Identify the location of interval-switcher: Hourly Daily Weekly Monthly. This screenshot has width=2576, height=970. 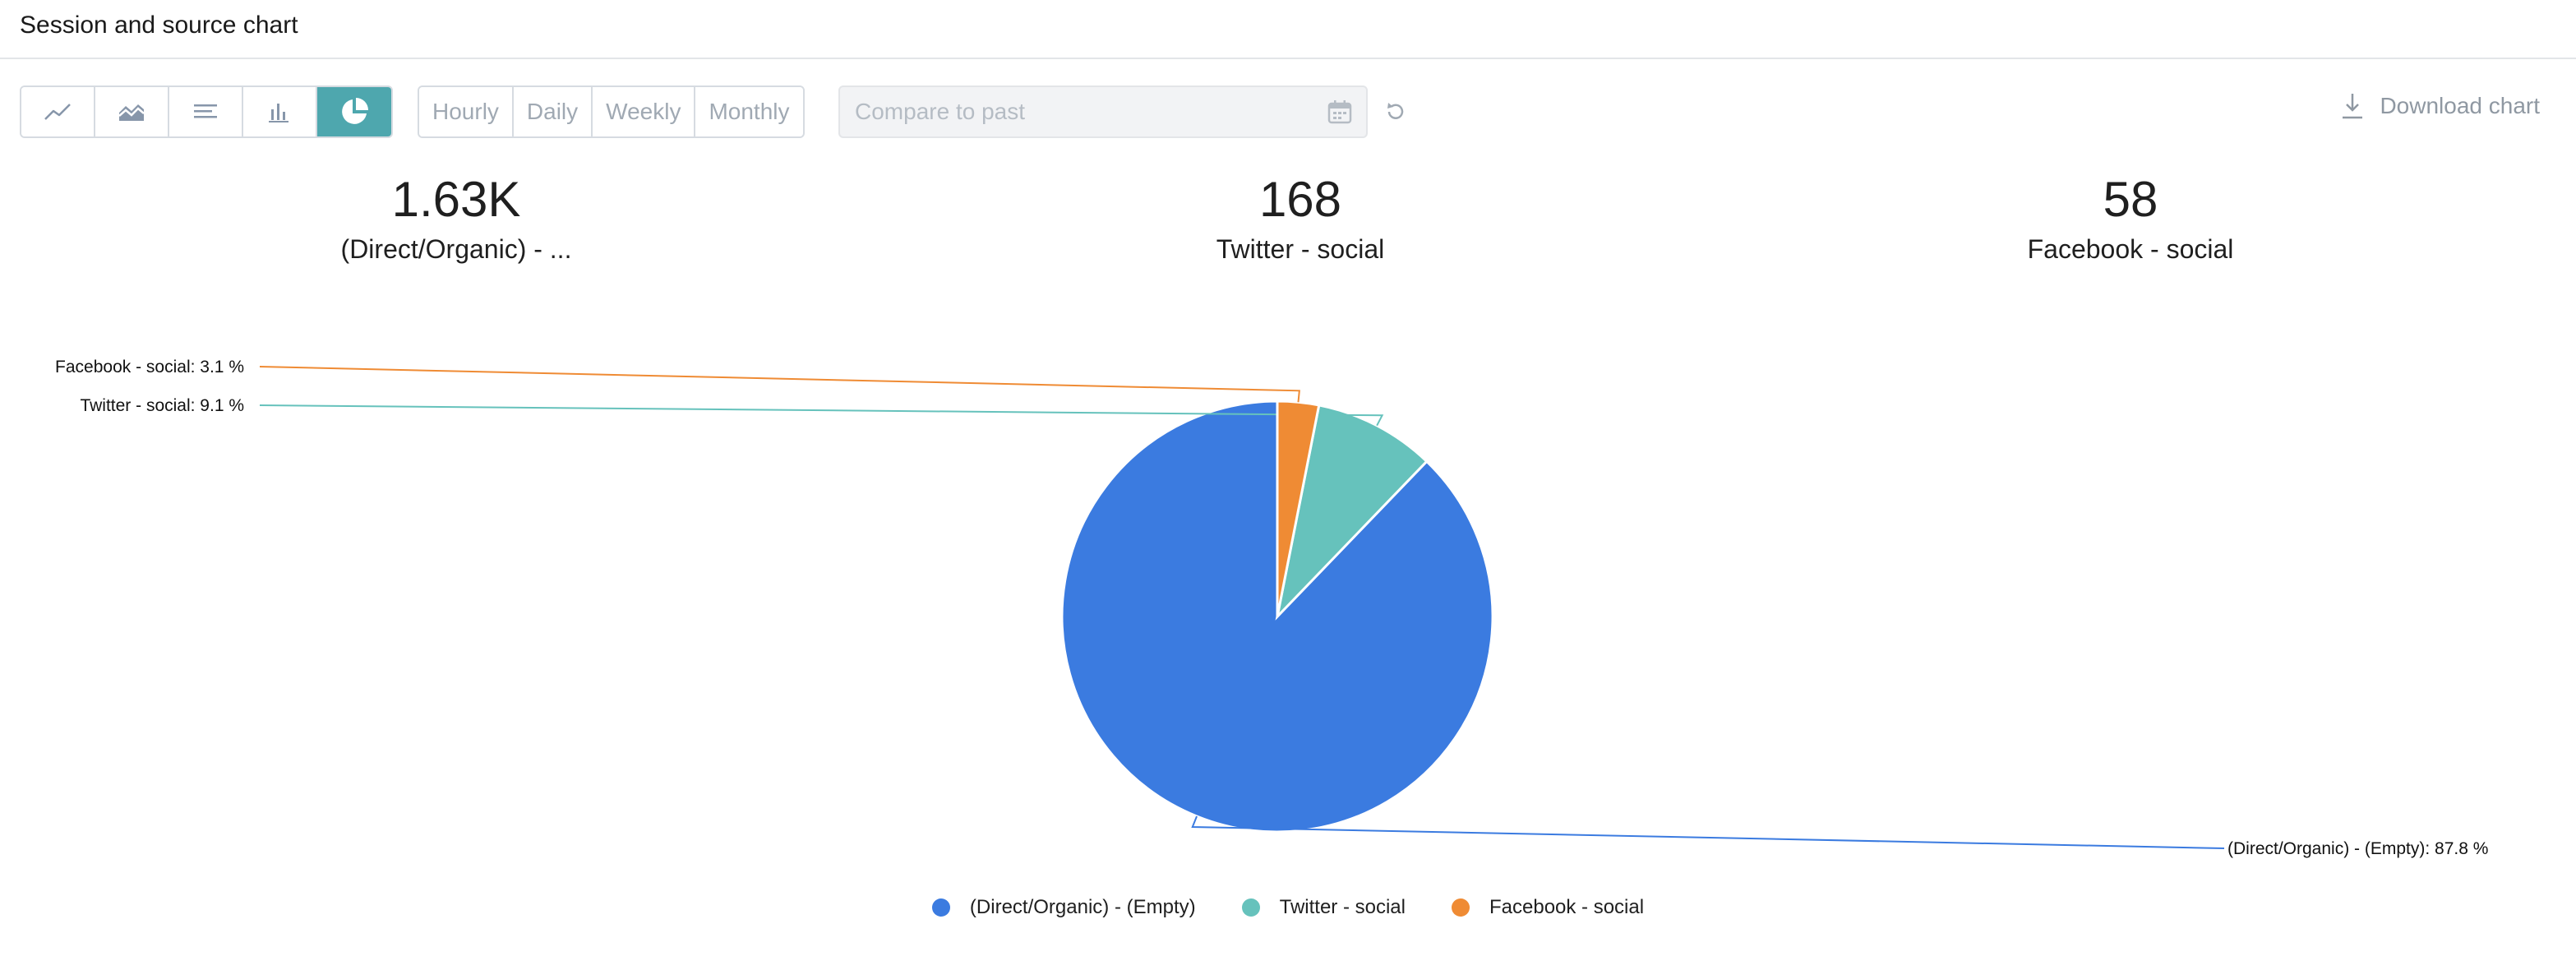
(612, 111).